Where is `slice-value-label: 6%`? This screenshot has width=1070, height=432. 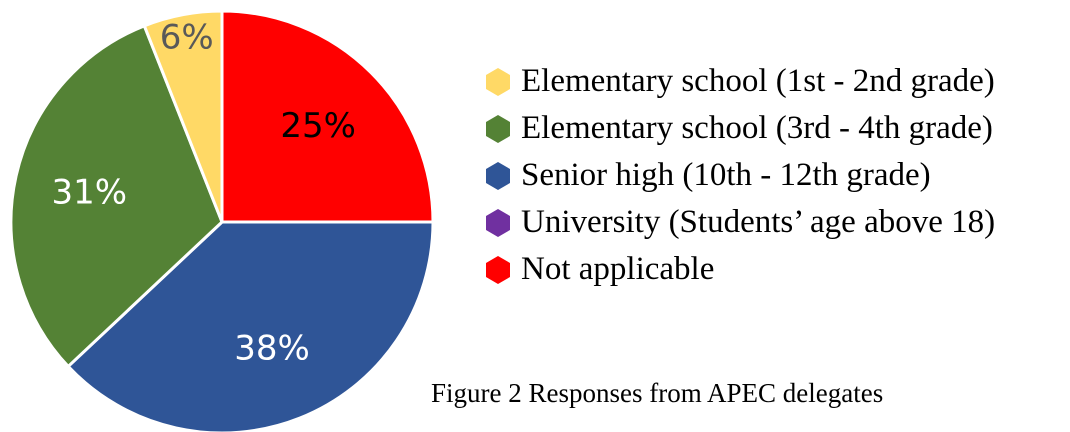 slice-value-label: 6% is located at coordinates (187, 37).